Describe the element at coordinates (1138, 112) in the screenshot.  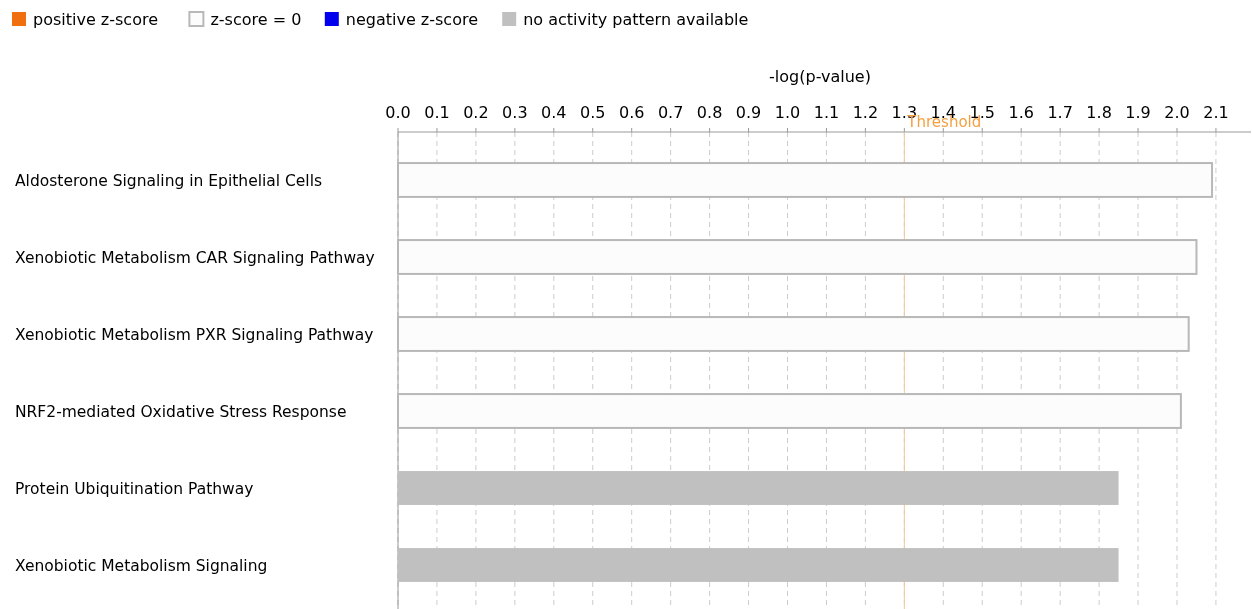
I see `x-tick-label: 1.9` at that location.